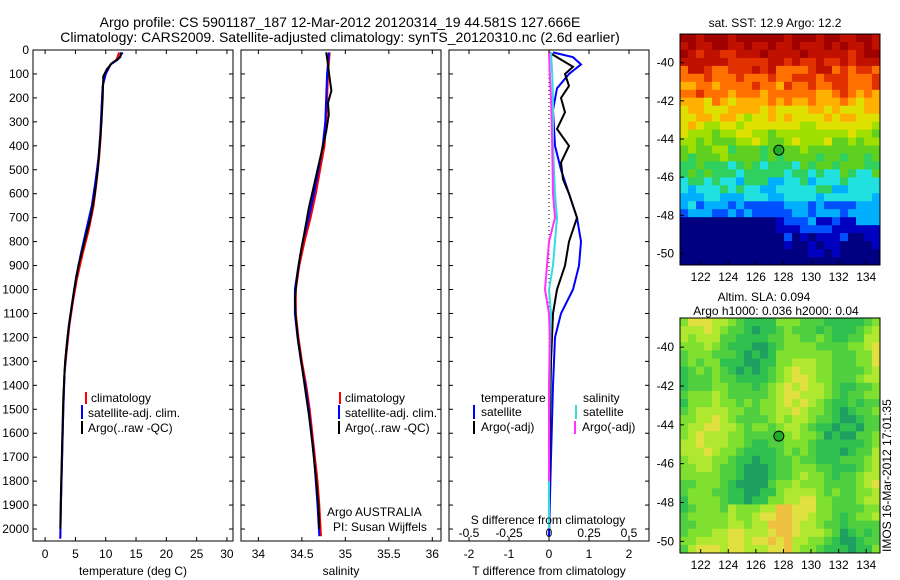 Image resolution: width=900 pixels, height=580 pixels. What do you see at coordinates (341, 571) in the screenshot?
I see `x-axis-label: salinity` at bounding box center [341, 571].